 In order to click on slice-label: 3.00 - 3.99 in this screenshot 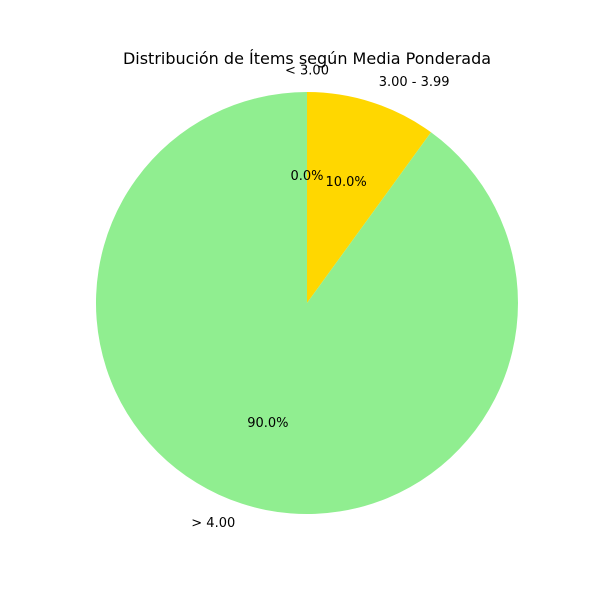, I will do `click(414, 82)`.